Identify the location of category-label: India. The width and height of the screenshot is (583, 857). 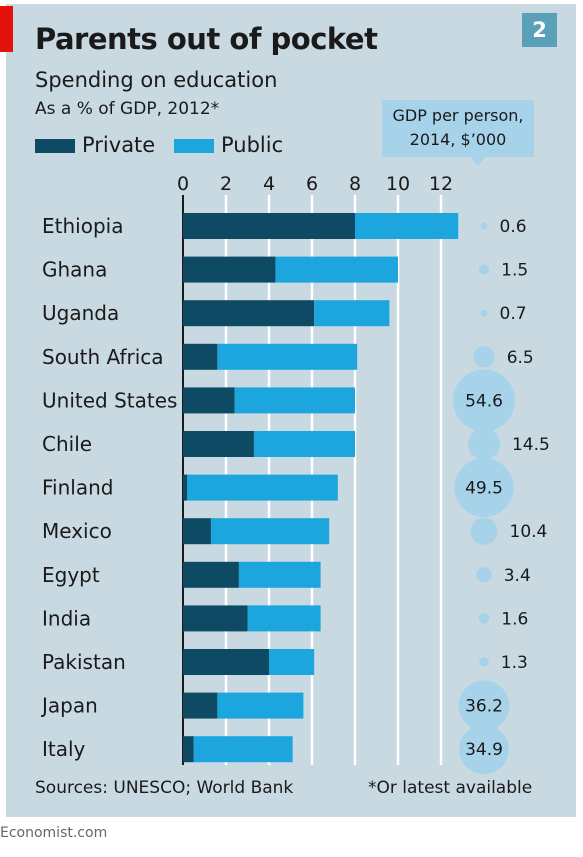
(66, 618).